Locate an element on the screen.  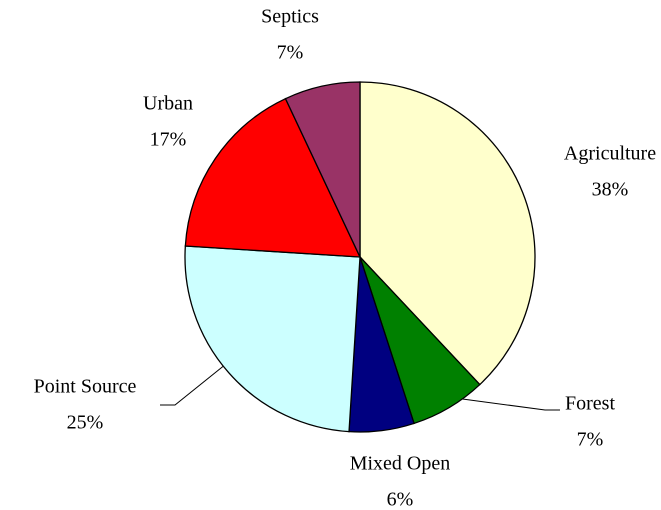
slice-label: Septics is located at coordinates (290, 17).